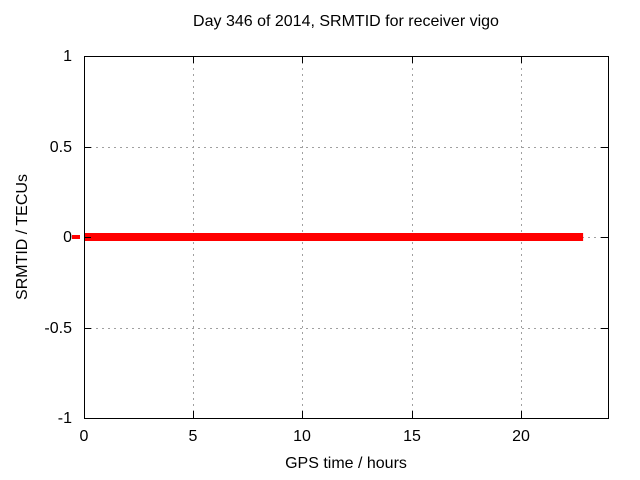 Image resolution: width=640 pixels, height=480 pixels. Describe the element at coordinates (58, 328) in the screenshot. I see `y-tick-label: -0.5` at that location.